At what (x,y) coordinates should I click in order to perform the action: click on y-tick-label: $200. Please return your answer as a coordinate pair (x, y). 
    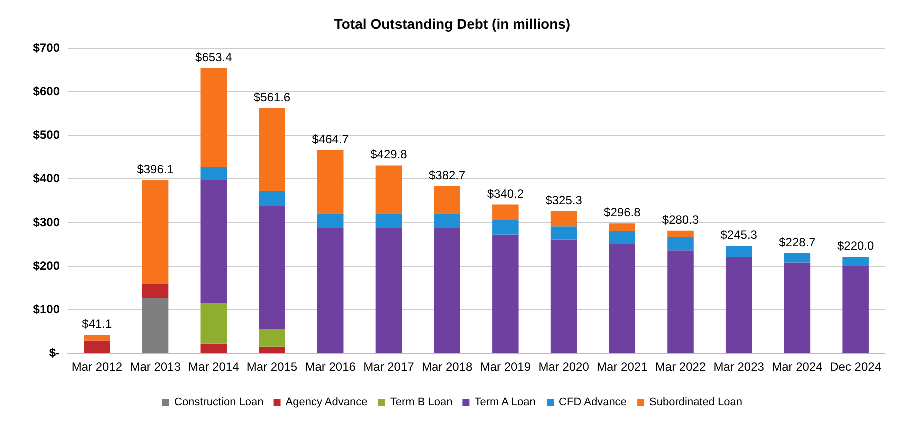
    Looking at the image, I should click on (46, 265).